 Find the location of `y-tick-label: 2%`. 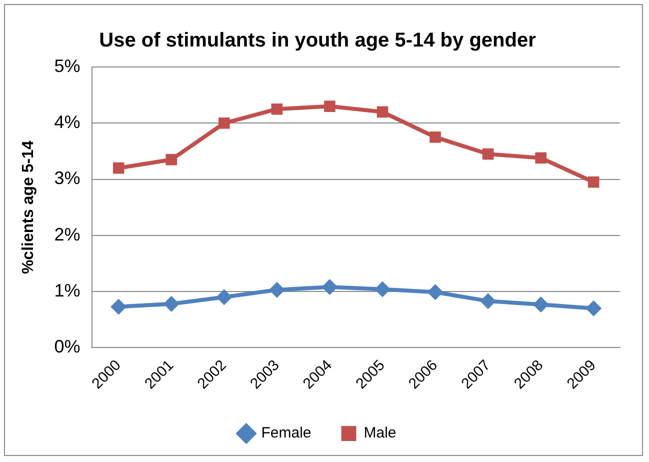

y-tick-label: 2% is located at coordinates (67, 234).